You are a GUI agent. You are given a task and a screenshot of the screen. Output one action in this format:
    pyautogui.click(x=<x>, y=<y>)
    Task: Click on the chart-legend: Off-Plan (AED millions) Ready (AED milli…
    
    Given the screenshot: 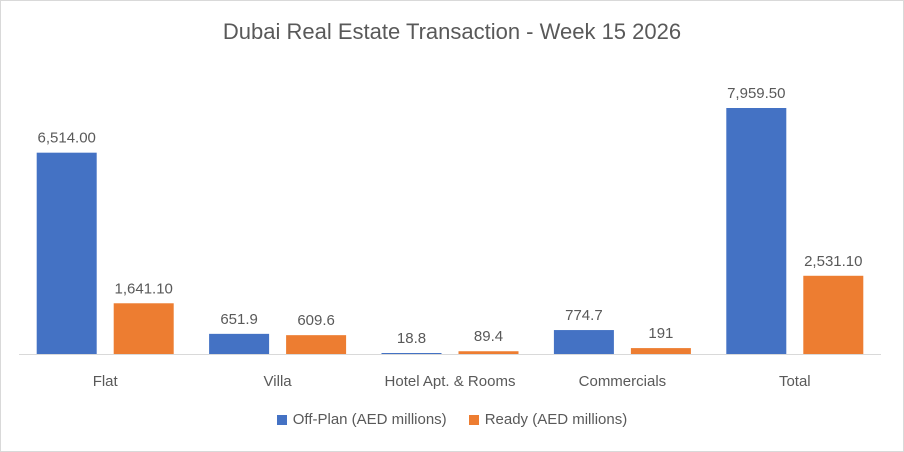 What is the action you would take?
    pyautogui.click(x=452, y=419)
    